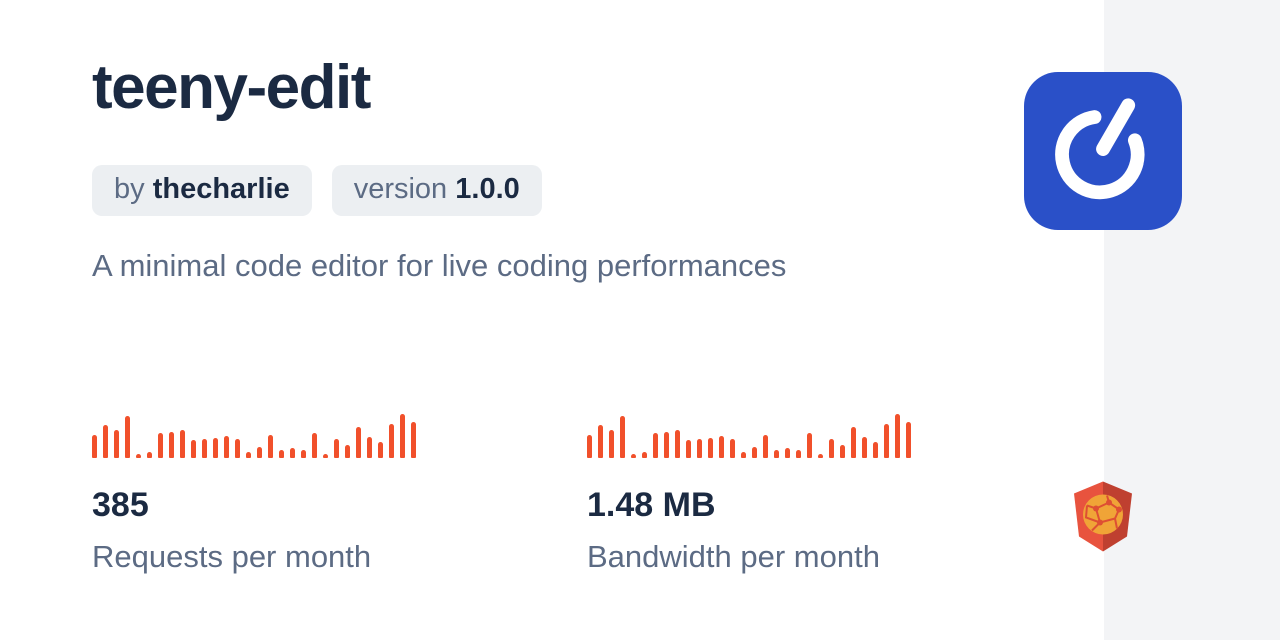 This screenshot has height=640, width=1280. Describe the element at coordinates (339, 436) in the screenshot. I see `requests-sparkline-chart` at that location.